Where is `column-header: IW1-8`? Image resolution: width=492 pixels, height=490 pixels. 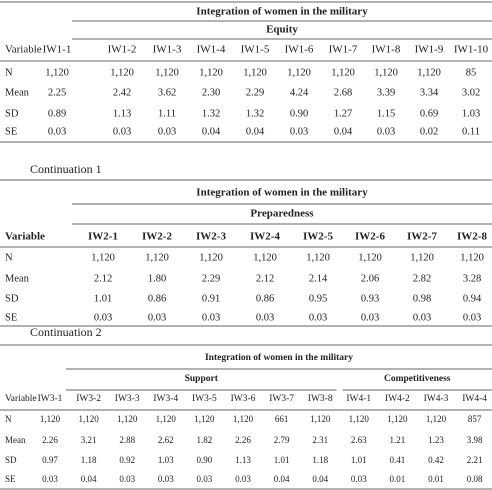
column-header: IW1-8 is located at coordinates (386, 50).